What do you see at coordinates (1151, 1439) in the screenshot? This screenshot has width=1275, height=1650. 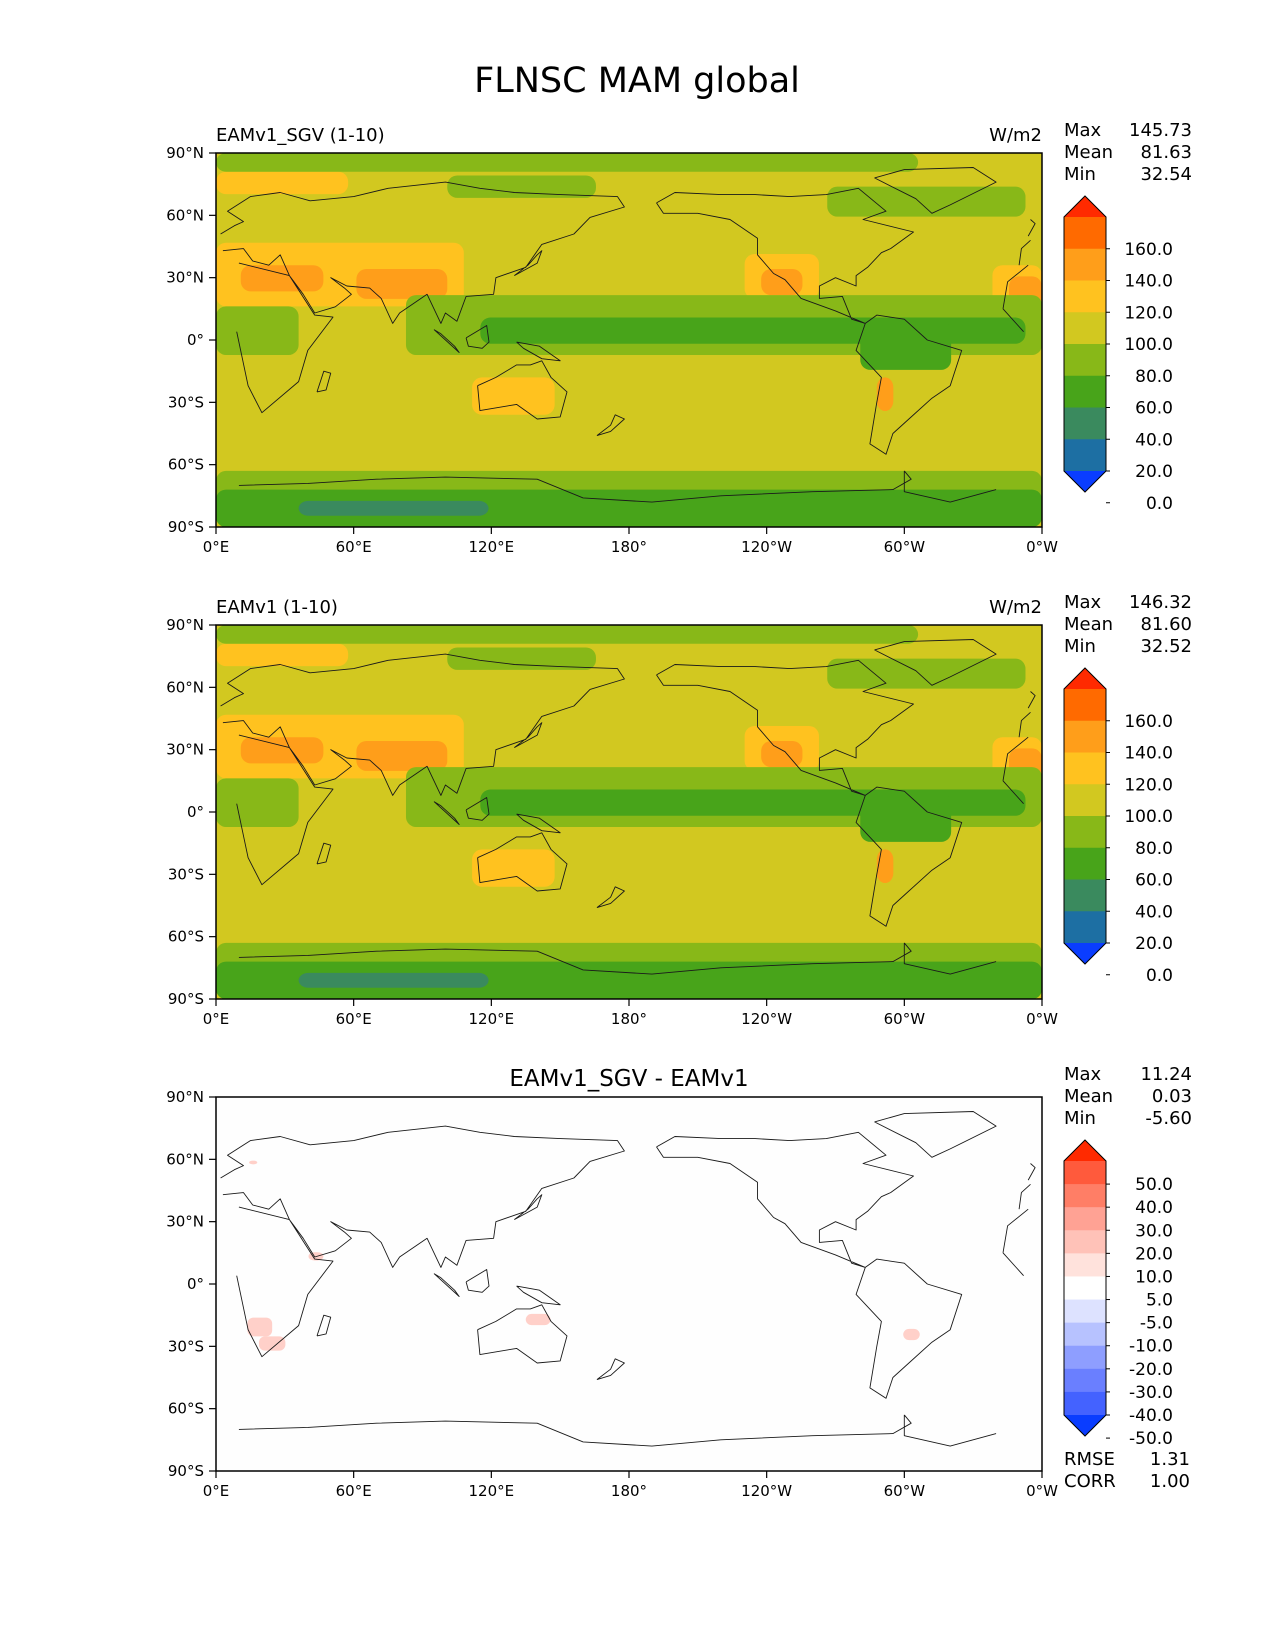 I see `colorbar-label: -50.0` at bounding box center [1151, 1439].